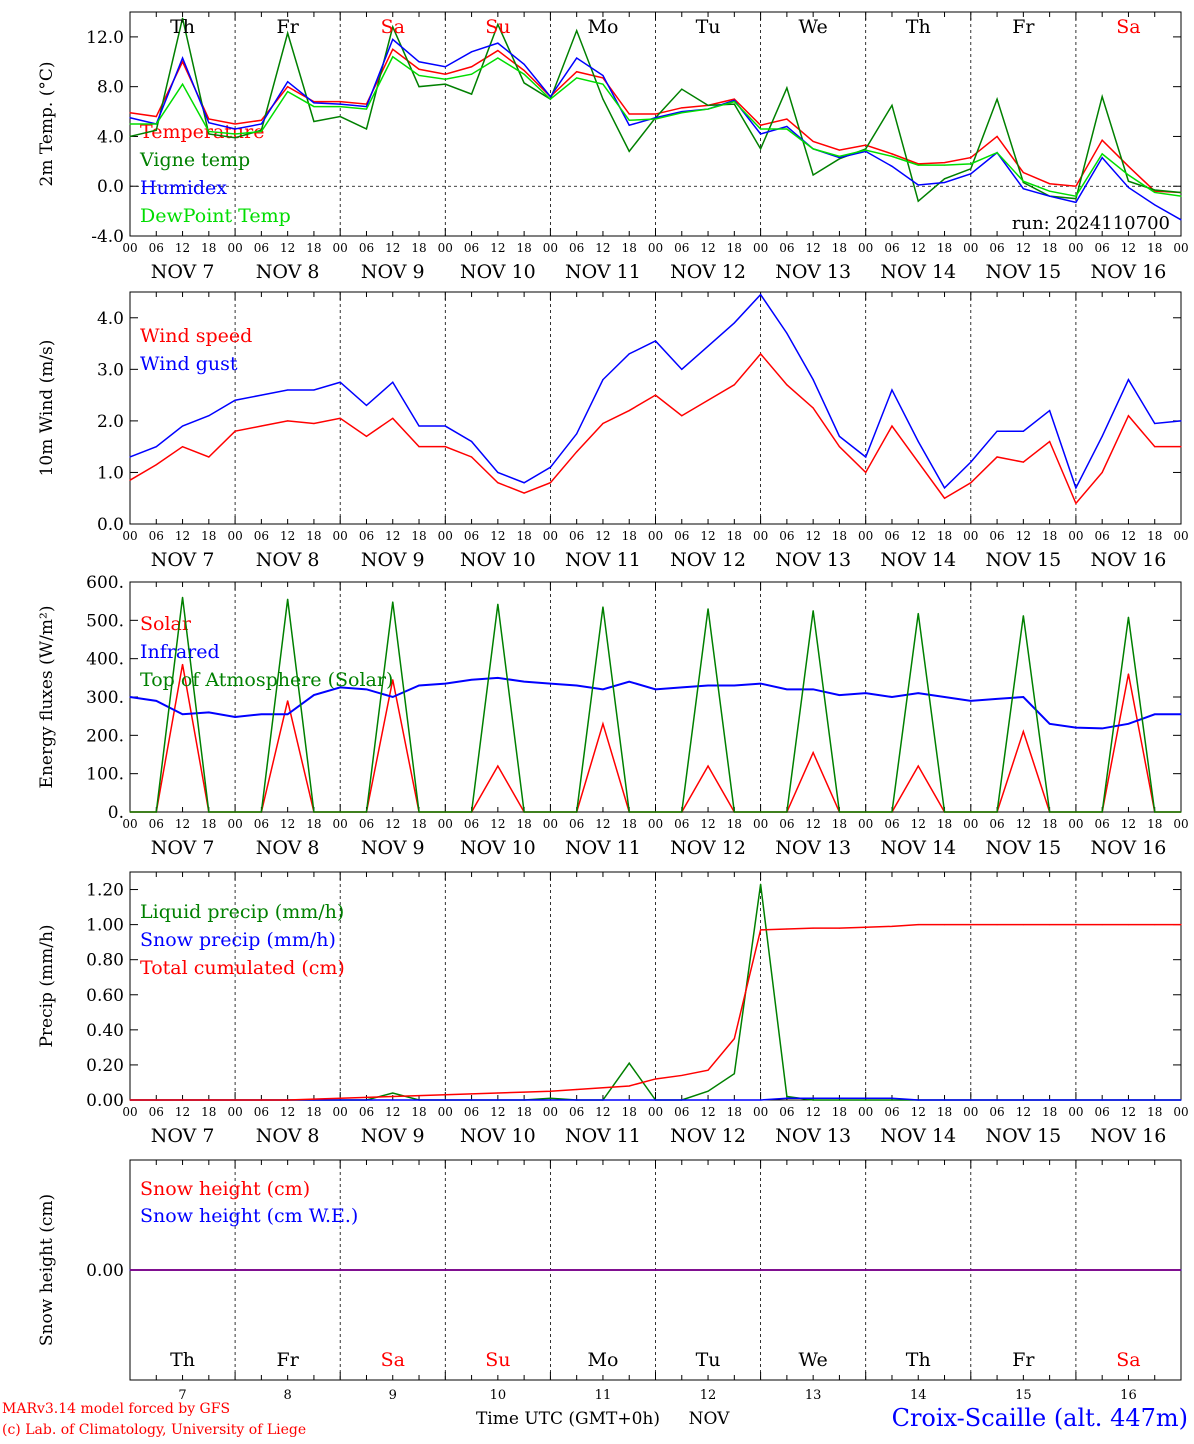  What do you see at coordinates (813, 848) in the screenshot?
I see `date-label: NOV 13` at bounding box center [813, 848].